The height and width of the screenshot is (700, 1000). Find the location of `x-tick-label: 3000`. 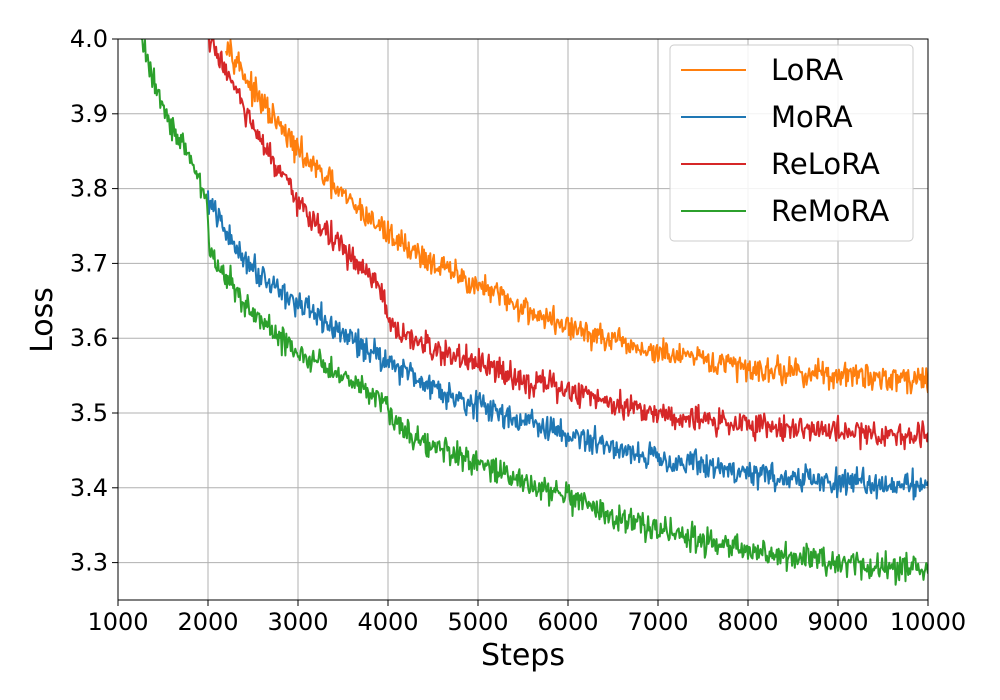

x-tick-label: 3000 is located at coordinates (297, 622).